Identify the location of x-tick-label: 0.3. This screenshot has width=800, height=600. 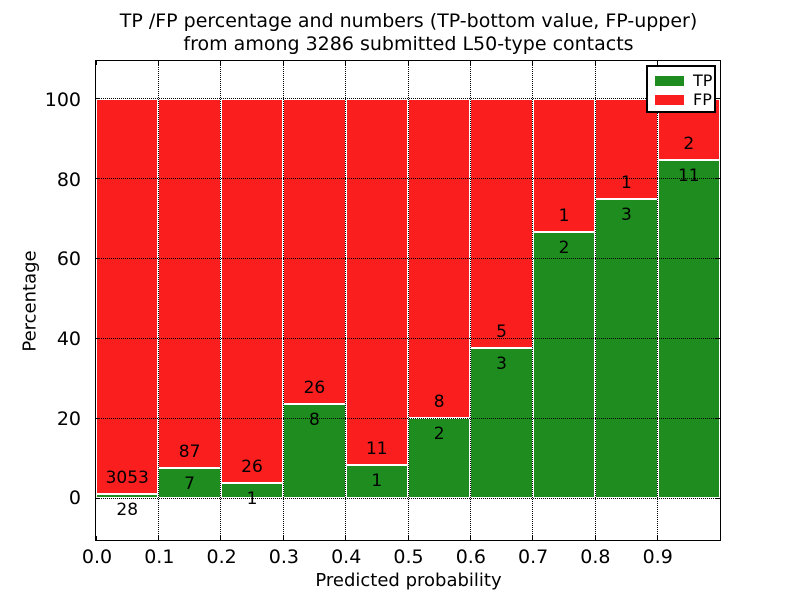
(283, 557).